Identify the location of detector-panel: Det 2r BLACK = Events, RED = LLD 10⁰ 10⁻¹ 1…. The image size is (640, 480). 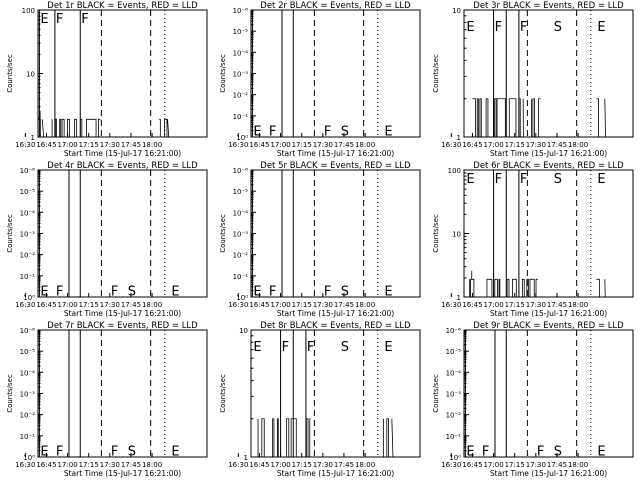
(320, 79).